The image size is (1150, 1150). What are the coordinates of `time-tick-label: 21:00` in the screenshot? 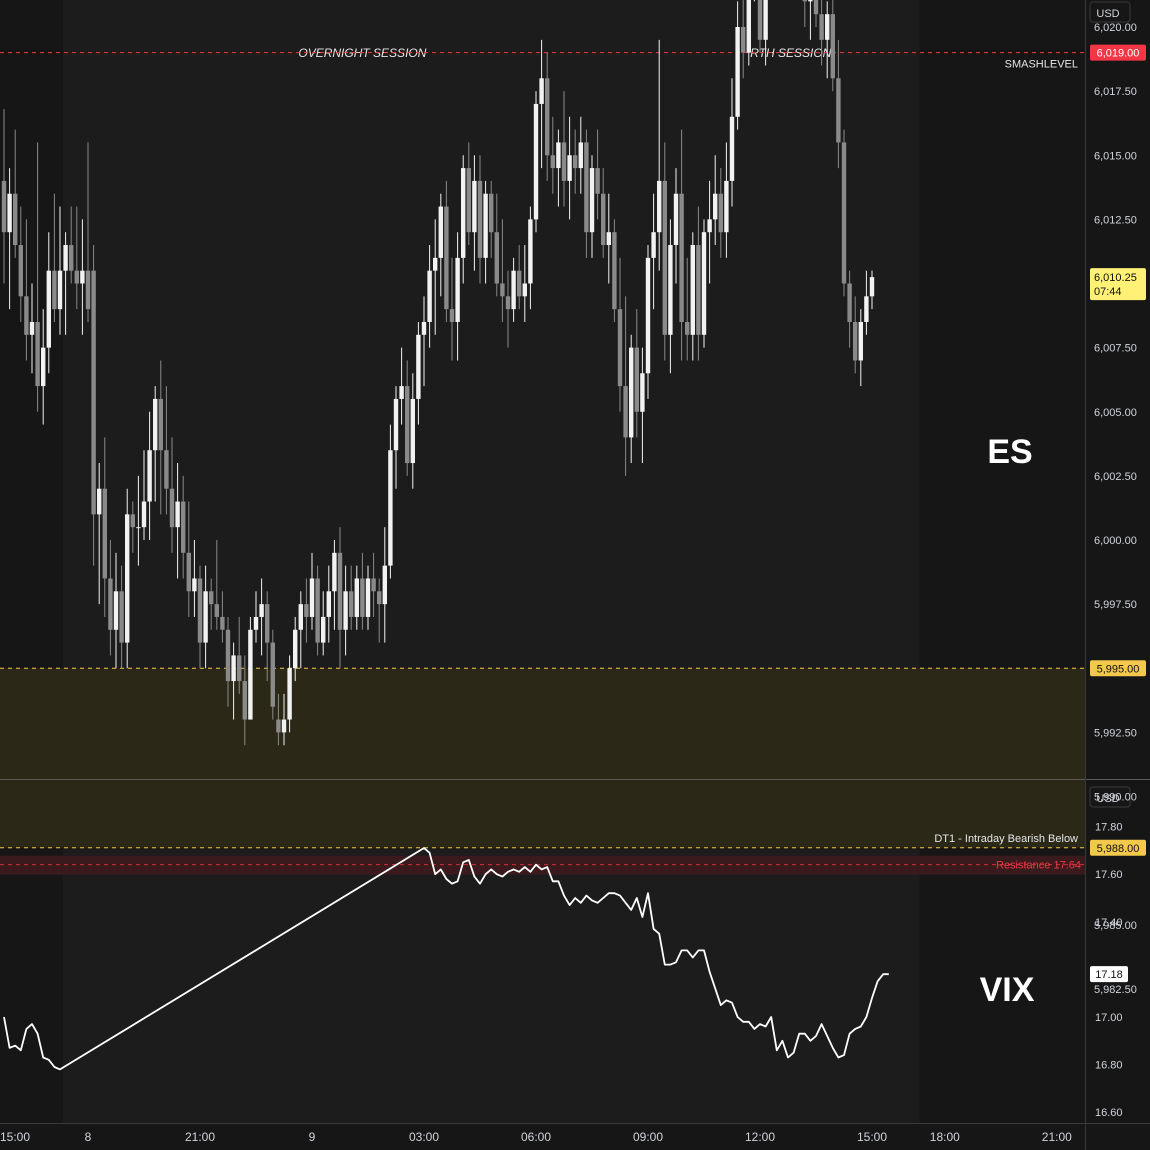 It's located at (1057, 1137).